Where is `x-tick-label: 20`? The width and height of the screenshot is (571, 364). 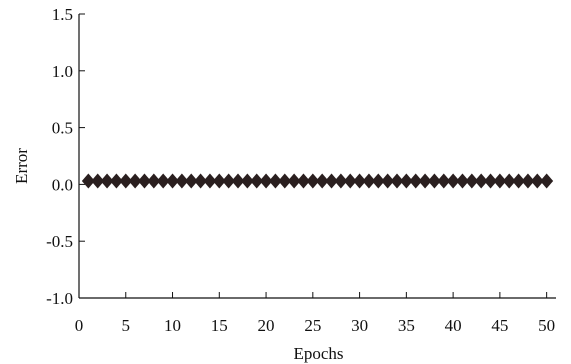 x-tick-label: 20 is located at coordinates (266, 325).